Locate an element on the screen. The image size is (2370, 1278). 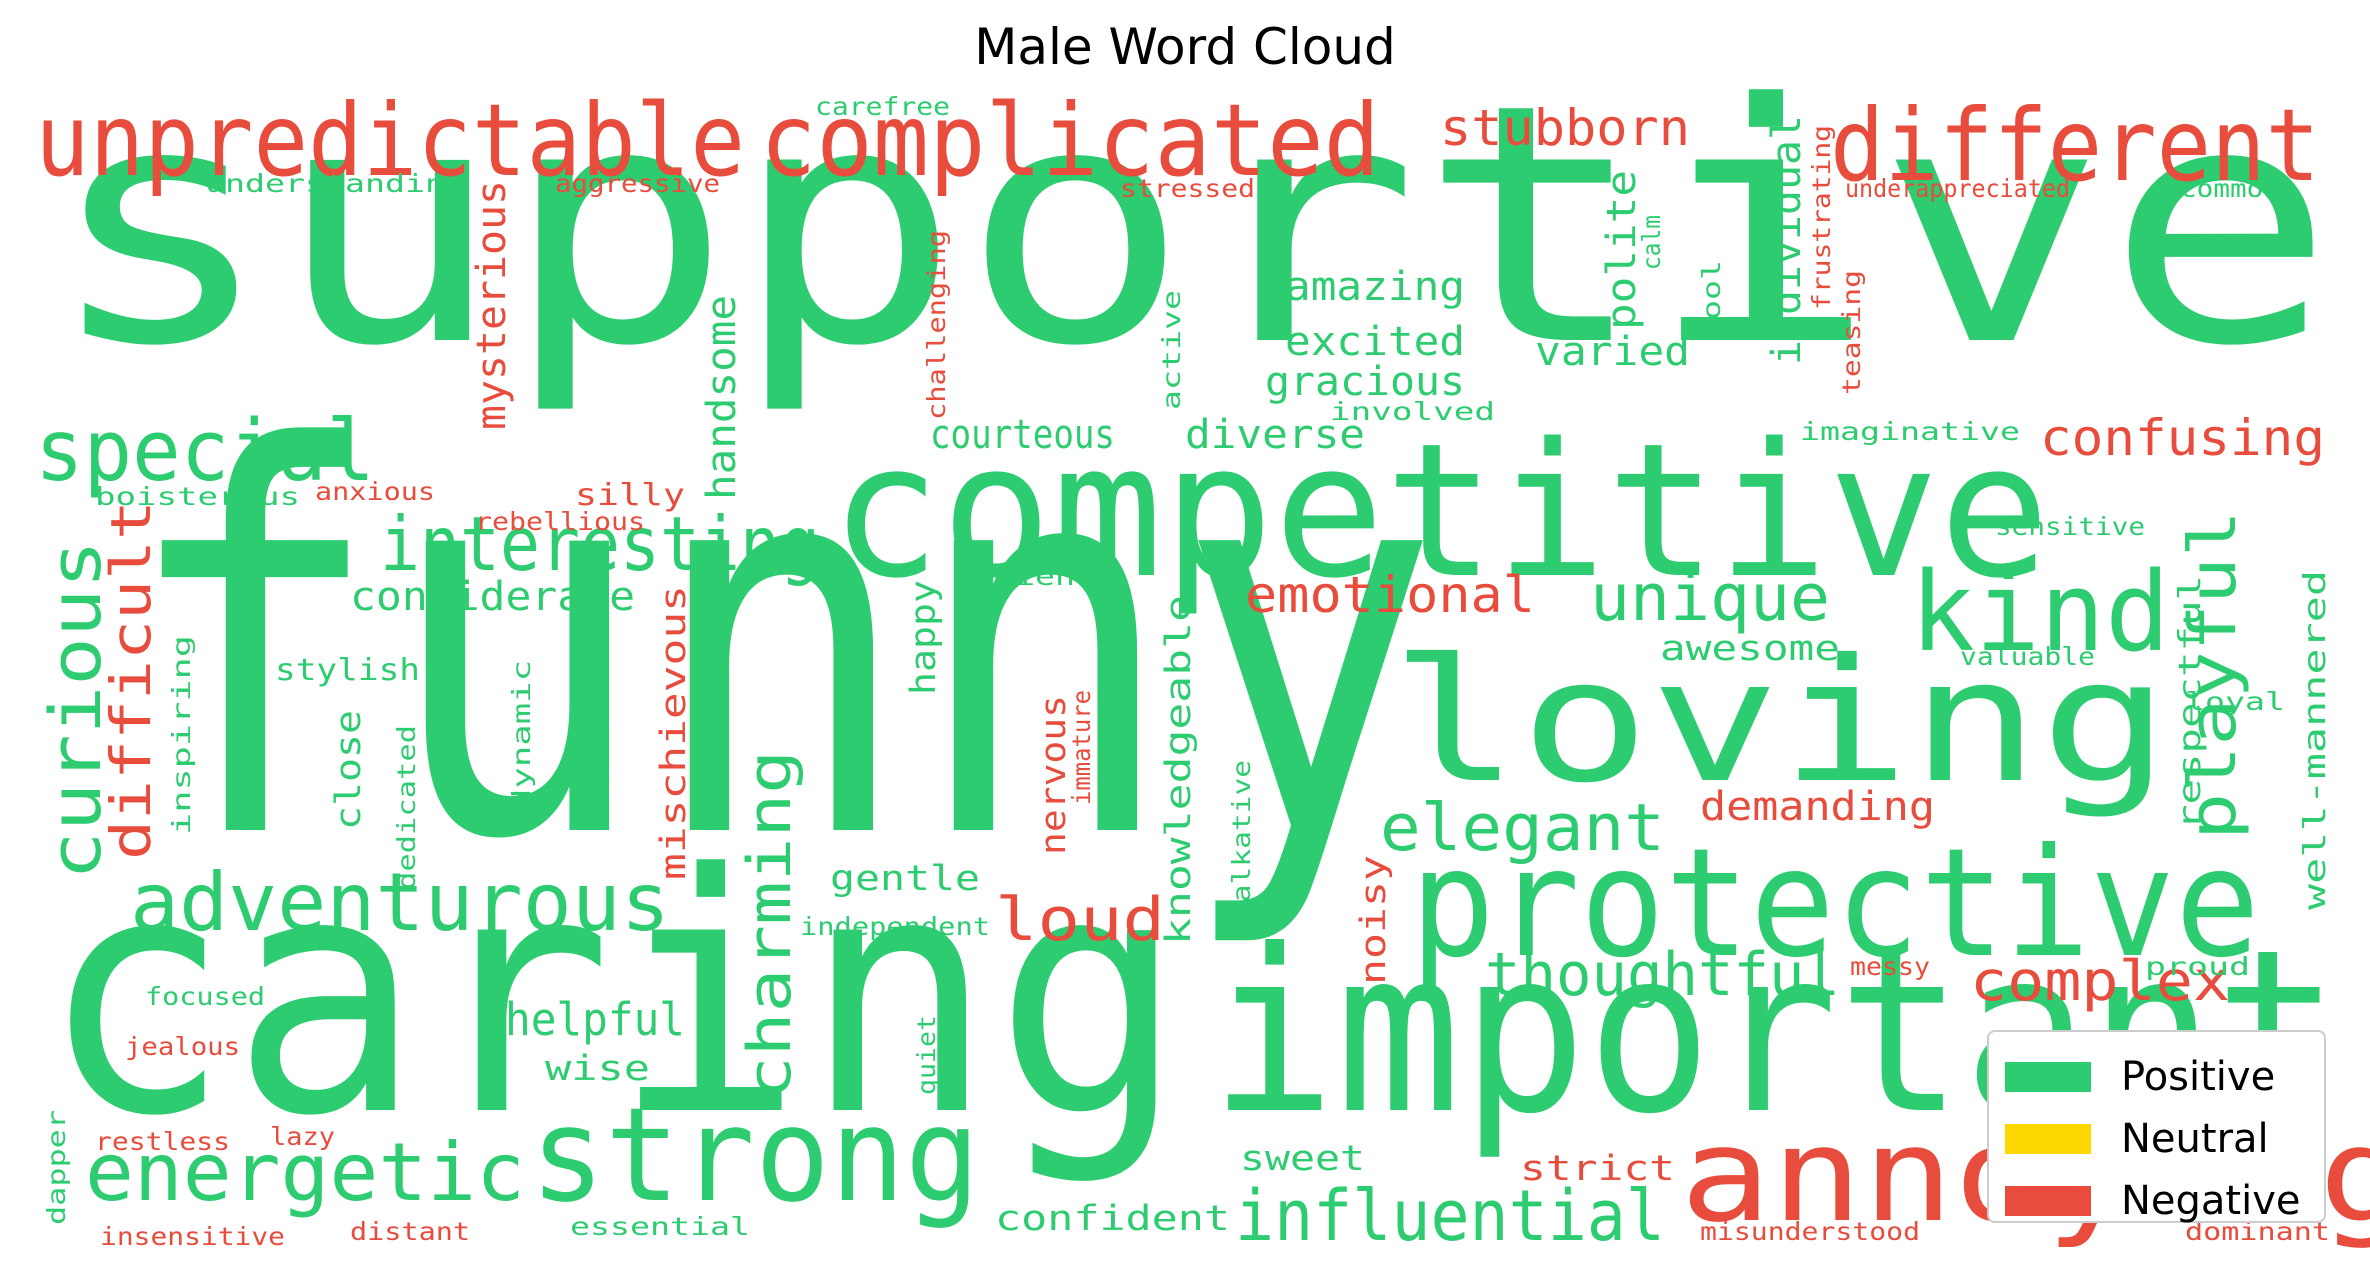
word-elegant: elegant is located at coordinates (1522, 828).